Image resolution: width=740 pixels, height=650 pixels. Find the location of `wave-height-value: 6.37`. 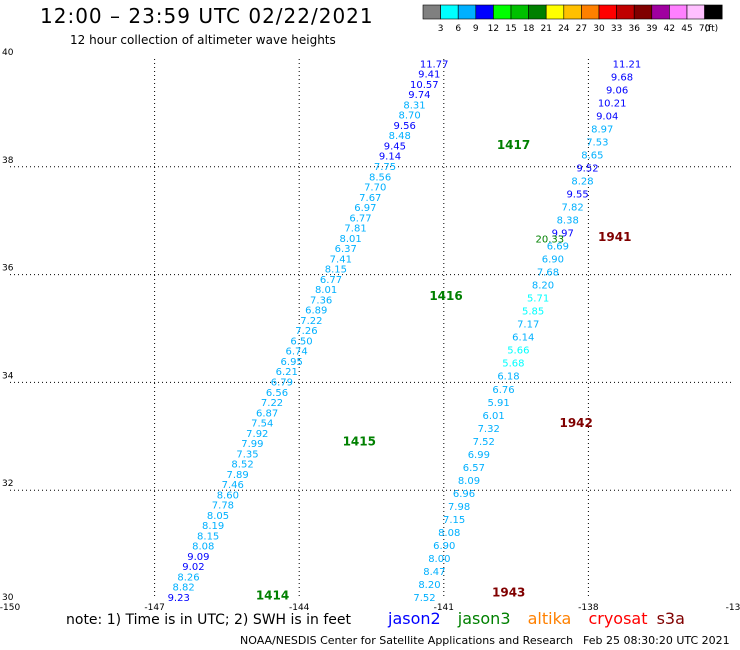

wave-height-value: 6.37 is located at coordinates (346, 249).